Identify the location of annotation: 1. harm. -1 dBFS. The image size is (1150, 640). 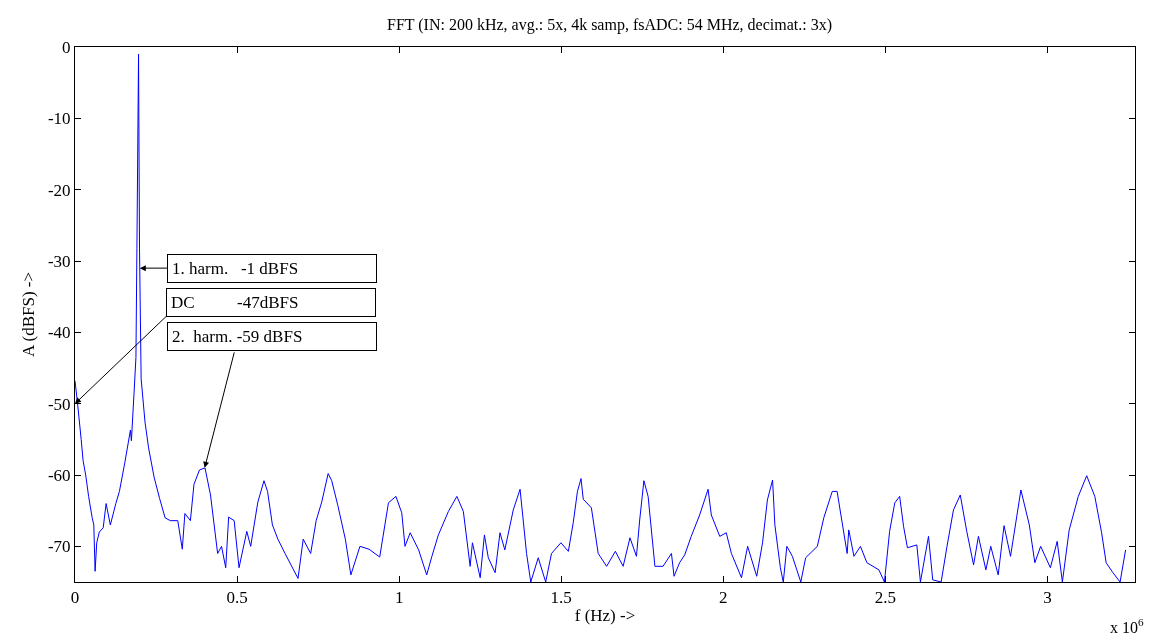
(235, 268).